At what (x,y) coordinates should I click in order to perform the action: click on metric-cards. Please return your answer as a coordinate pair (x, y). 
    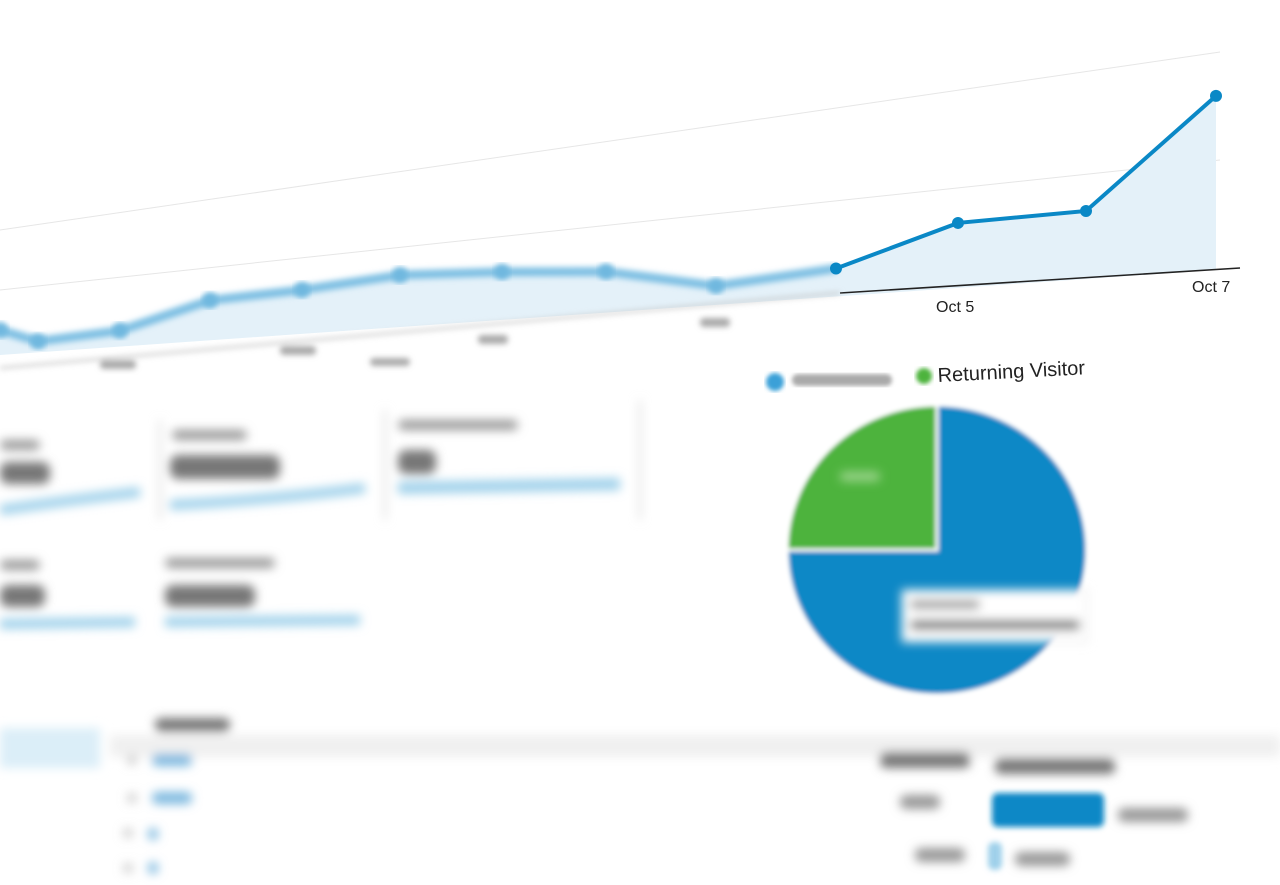
    Looking at the image, I should click on (321, 514).